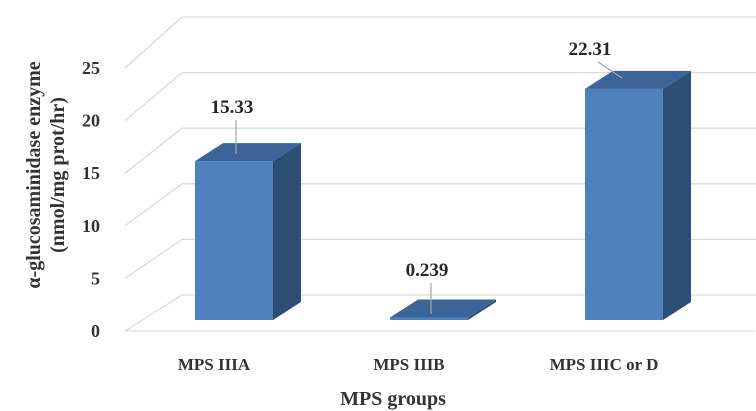 This screenshot has height=411, width=756. I want to click on y-tick-label: 20, so click(91, 121).